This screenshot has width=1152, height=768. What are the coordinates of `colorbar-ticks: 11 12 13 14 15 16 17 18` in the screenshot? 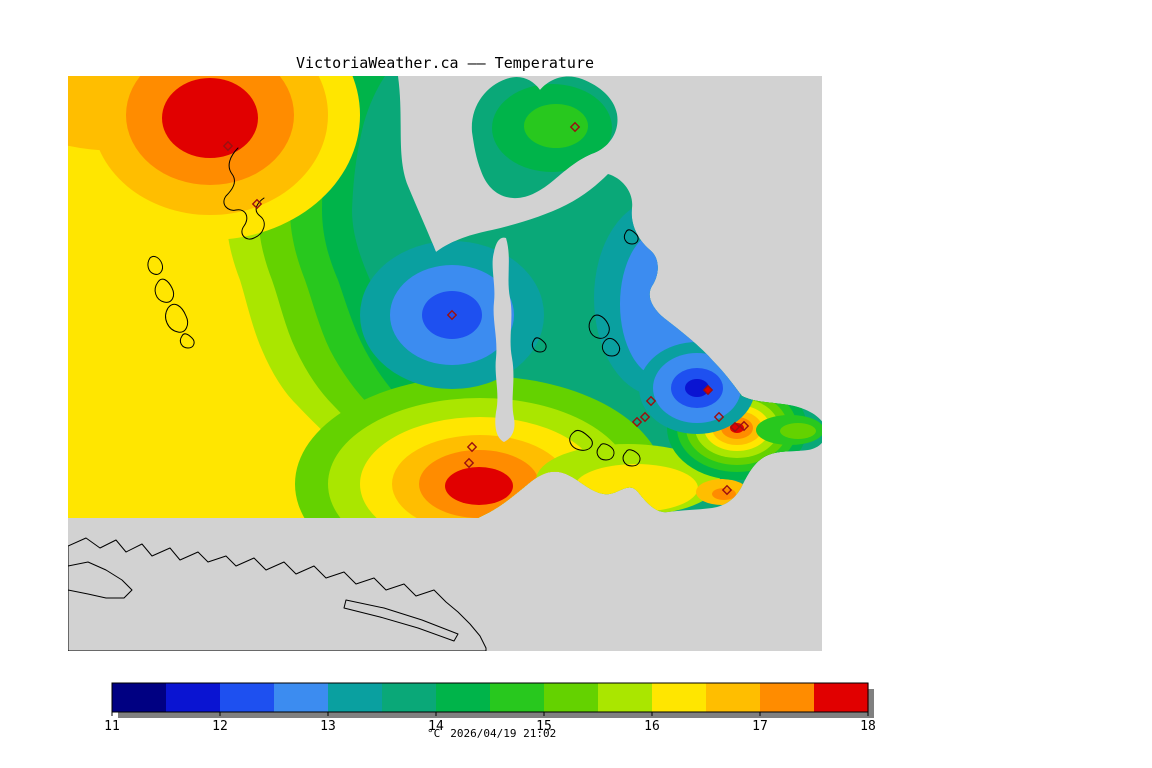 It's located at (490, 723).